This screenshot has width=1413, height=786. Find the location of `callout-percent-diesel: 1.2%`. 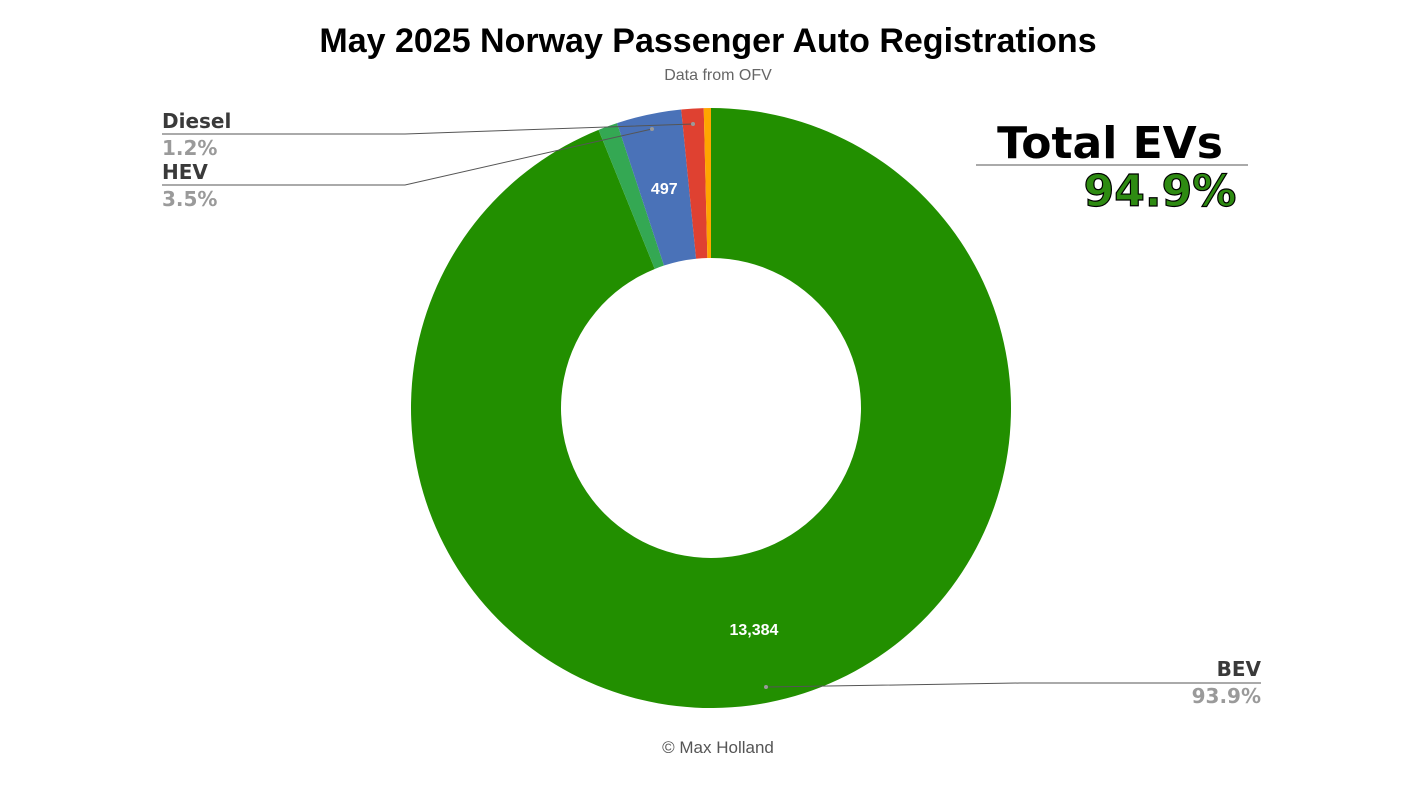

callout-percent-diesel: 1.2% is located at coordinates (189, 148).